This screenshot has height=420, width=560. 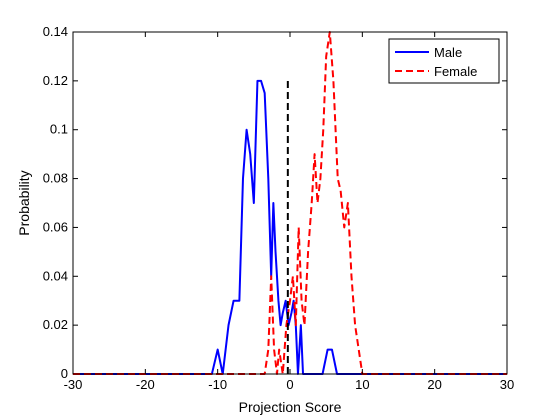 What do you see at coordinates (448, 52) in the screenshot?
I see `legend-label-male: Male` at bounding box center [448, 52].